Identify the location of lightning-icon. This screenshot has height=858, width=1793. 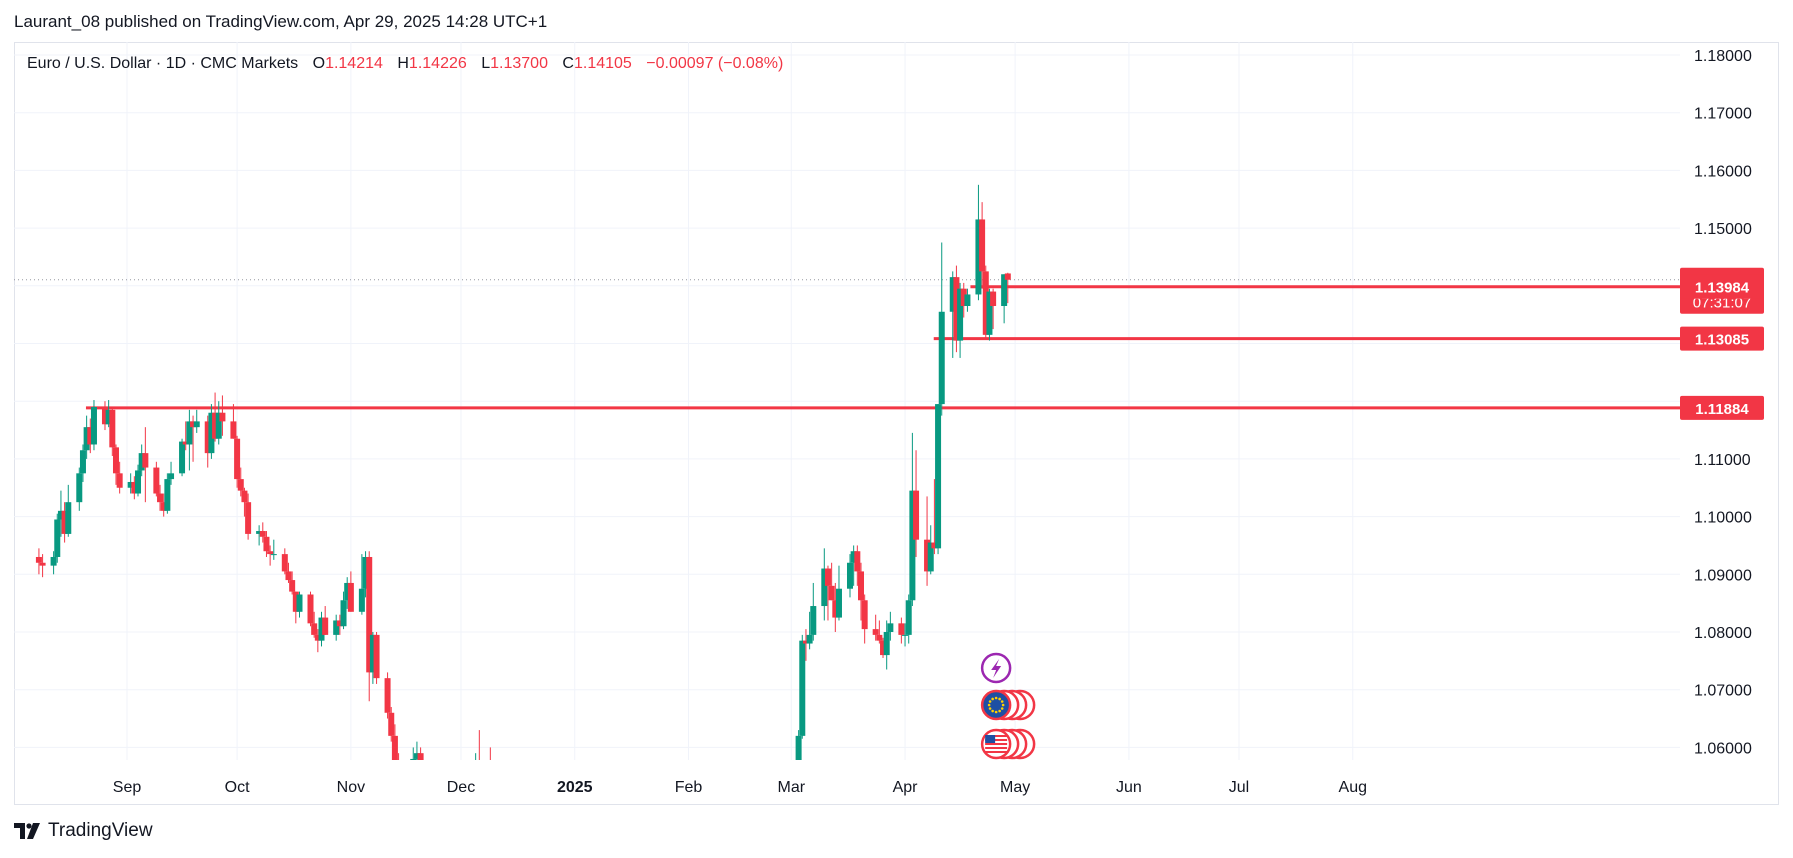
(996, 668).